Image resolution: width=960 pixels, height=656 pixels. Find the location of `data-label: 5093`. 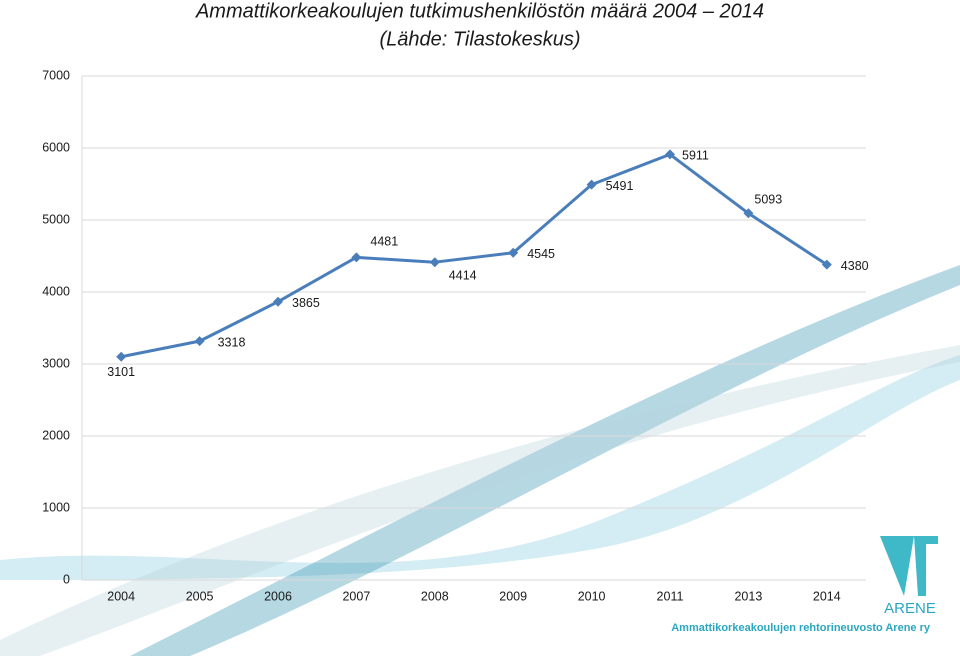

data-label: 5093 is located at coordinates (768, 200).